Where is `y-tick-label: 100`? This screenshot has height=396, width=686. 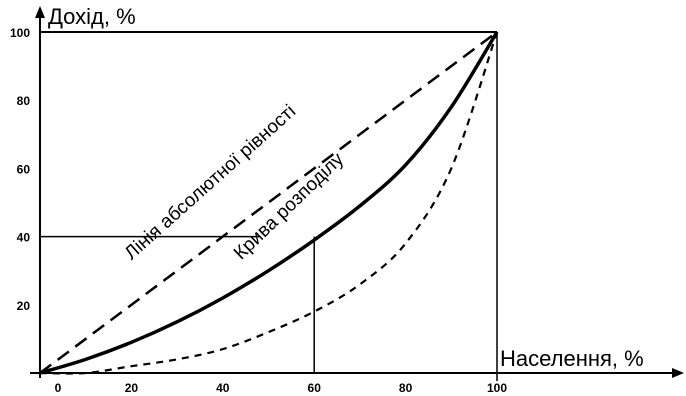
y-tick-label: 100 is located at coordinates (20, 33).